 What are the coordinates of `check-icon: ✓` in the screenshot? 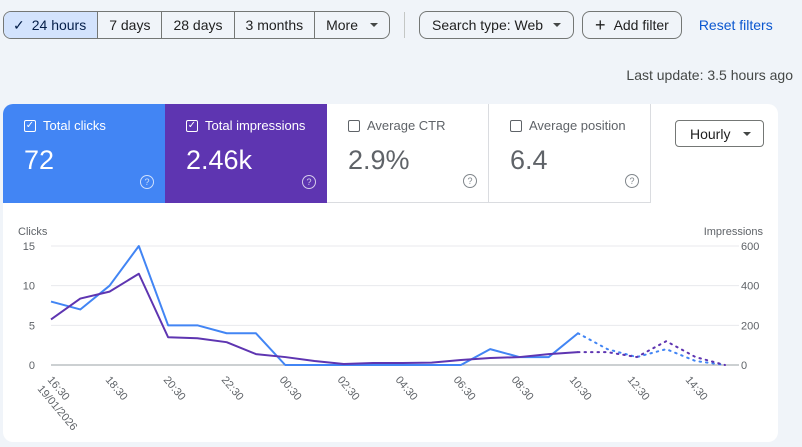 It's located at (19, 24).